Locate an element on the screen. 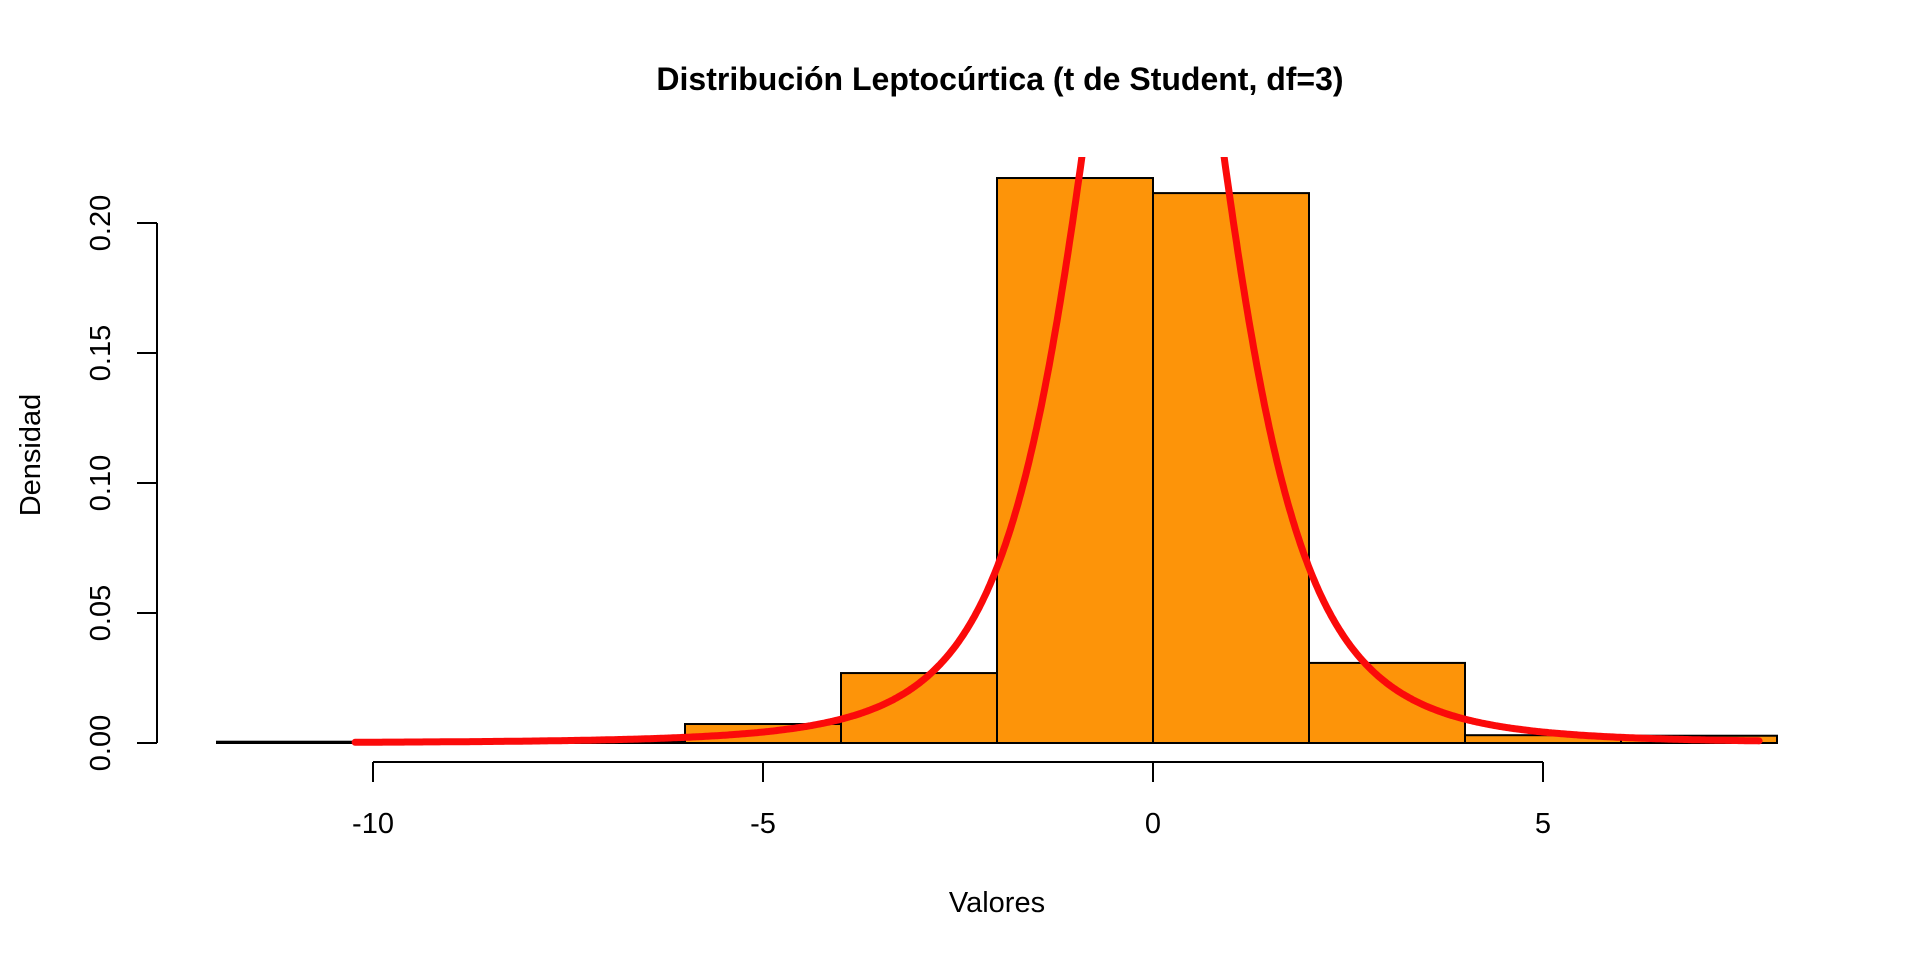 This screenshot has height=960, width=1920. y-tick-label: 0.20 is located at coordinates (101, 223).